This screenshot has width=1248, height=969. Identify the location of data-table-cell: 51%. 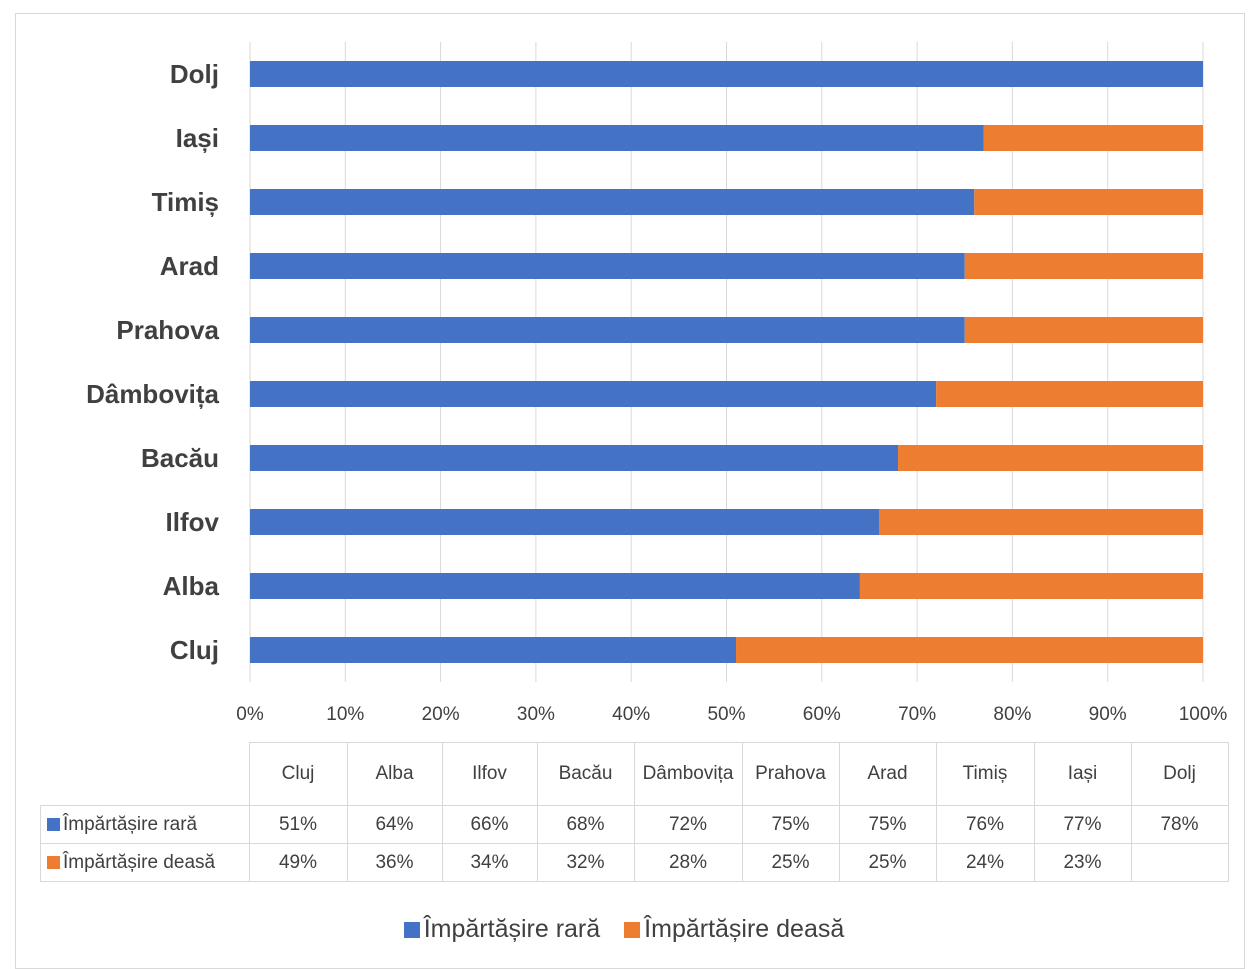
(298, 824).